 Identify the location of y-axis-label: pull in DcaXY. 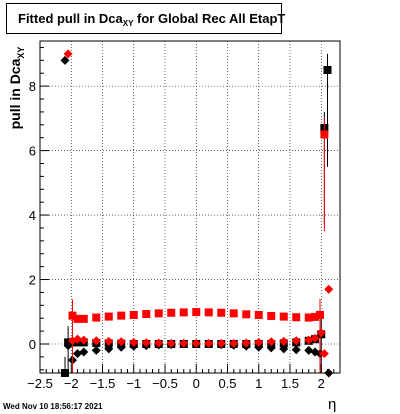
(16, 88).